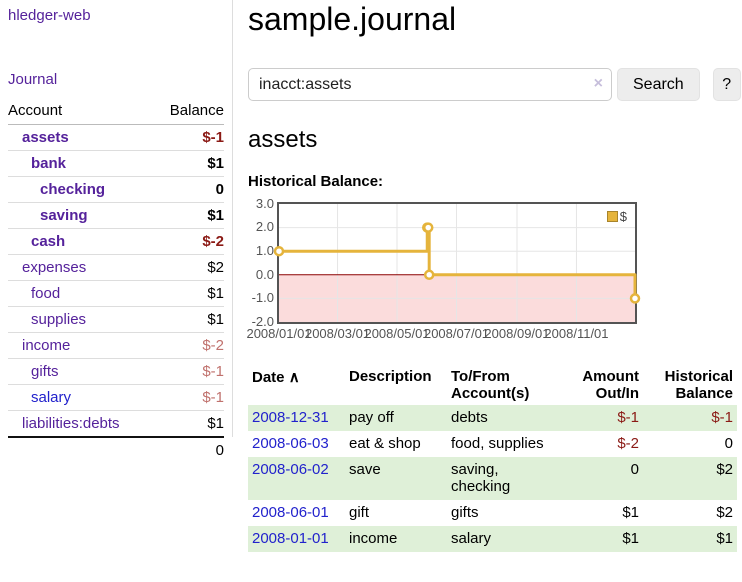 The image size is (742, 582). Describe the element at coordinates (698, 384) in the screenshot. I see `balance-column-header: Historical Balance` at that location.